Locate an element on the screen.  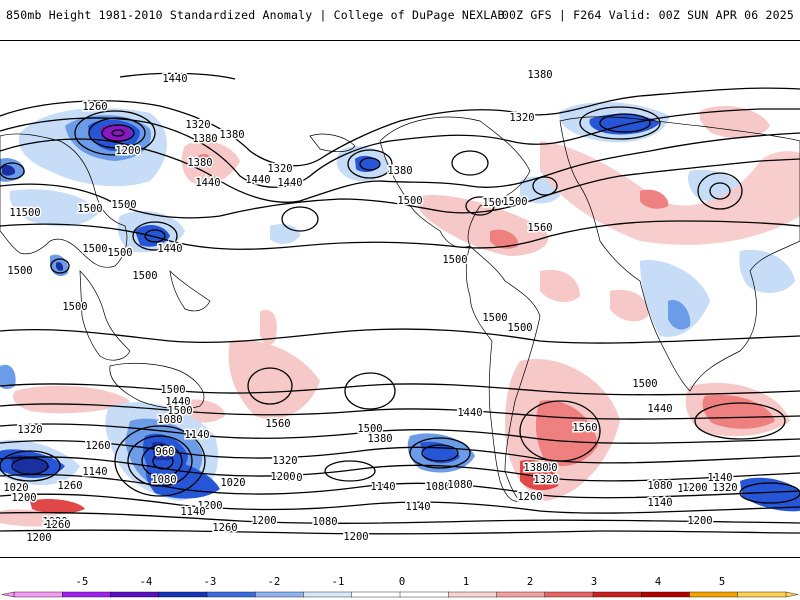
colorbar-arrow-right is located at coordinates (792, 594).